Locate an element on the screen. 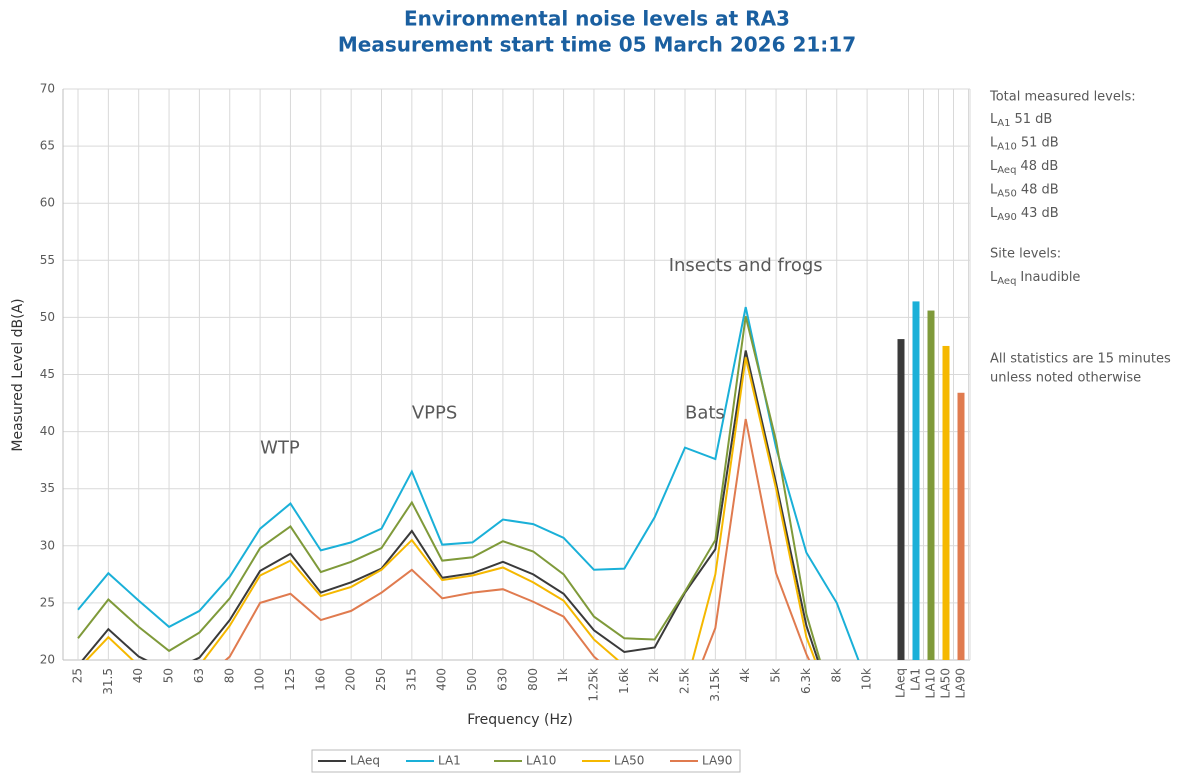 The image size is (1194, 776). side-item-sub: A10 is located at coordinates (1007, 147).